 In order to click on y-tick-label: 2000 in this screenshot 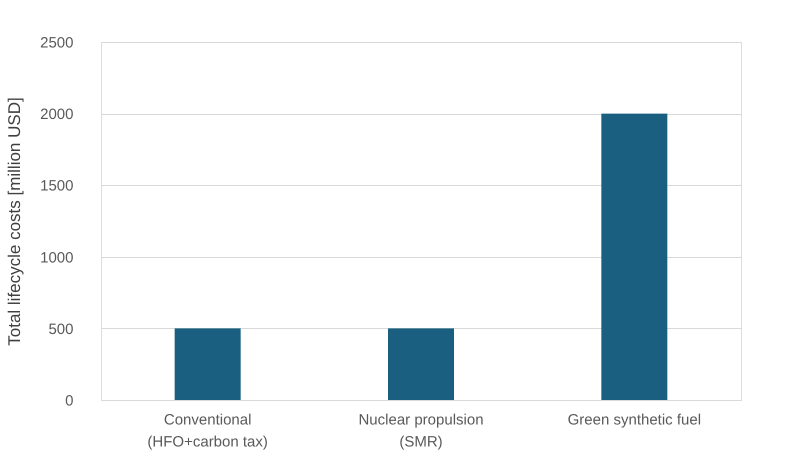, I will do `click(57, 115)`.